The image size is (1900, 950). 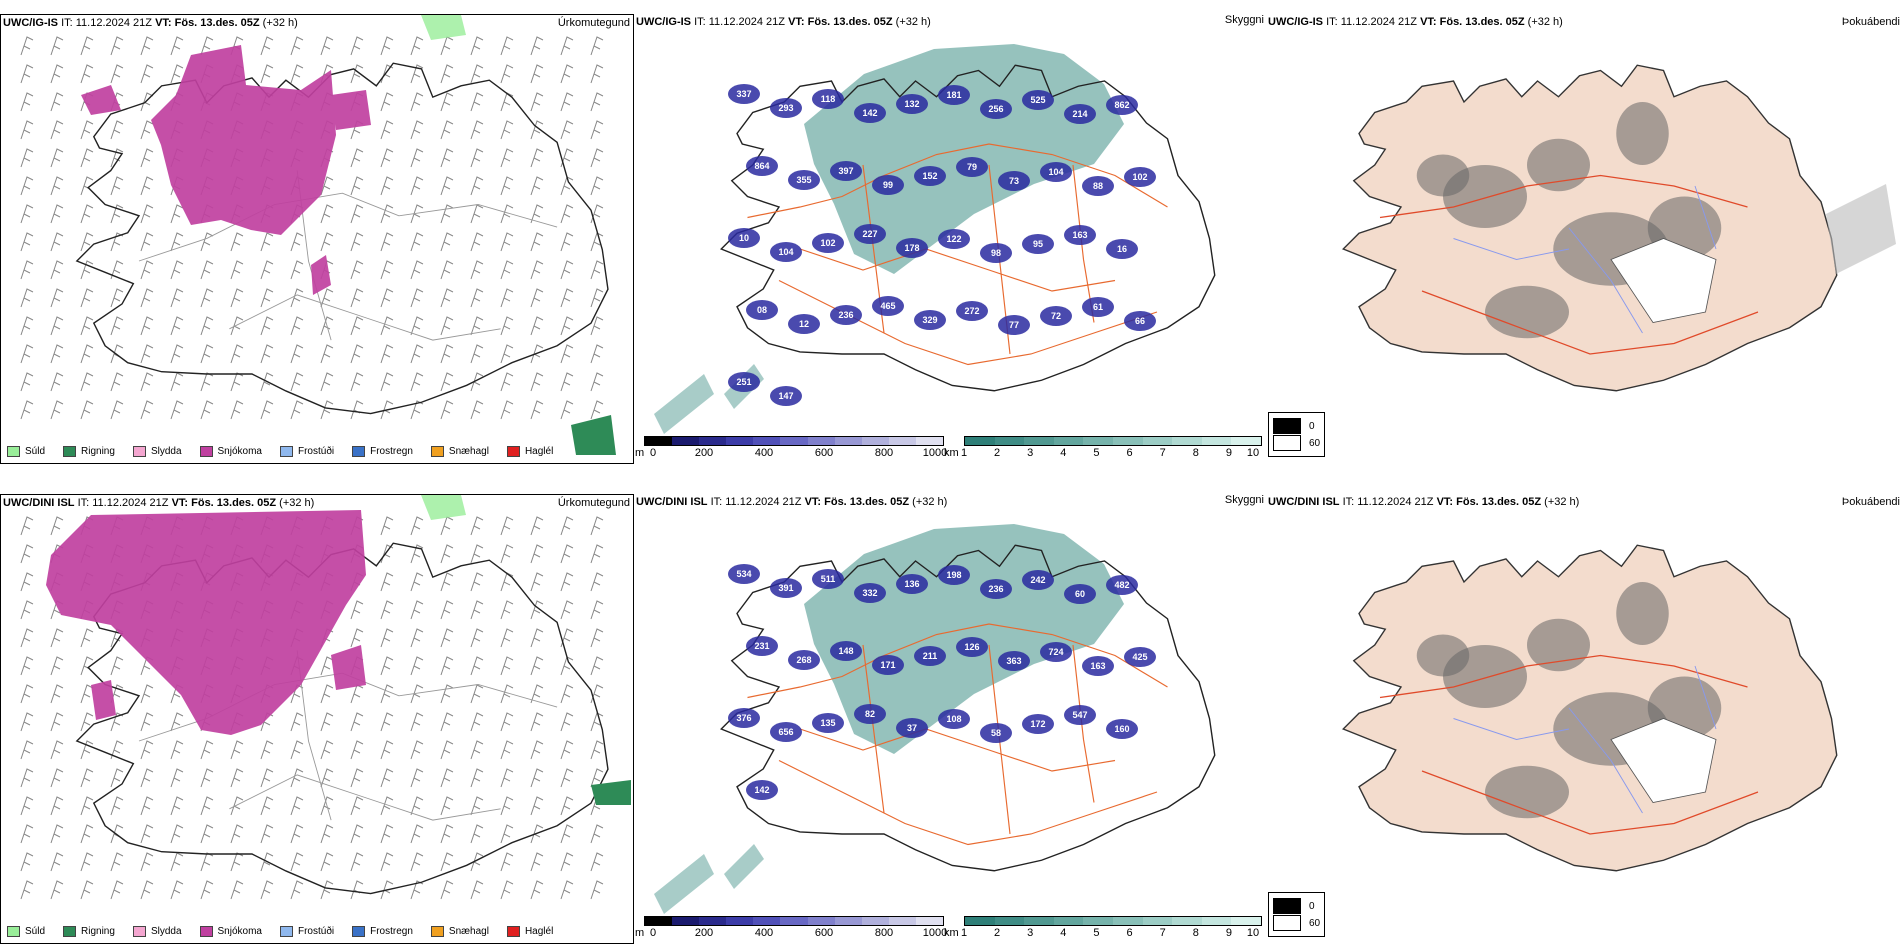 I want to click on ceiling-height-label: 511, so click(x=828, y=579).